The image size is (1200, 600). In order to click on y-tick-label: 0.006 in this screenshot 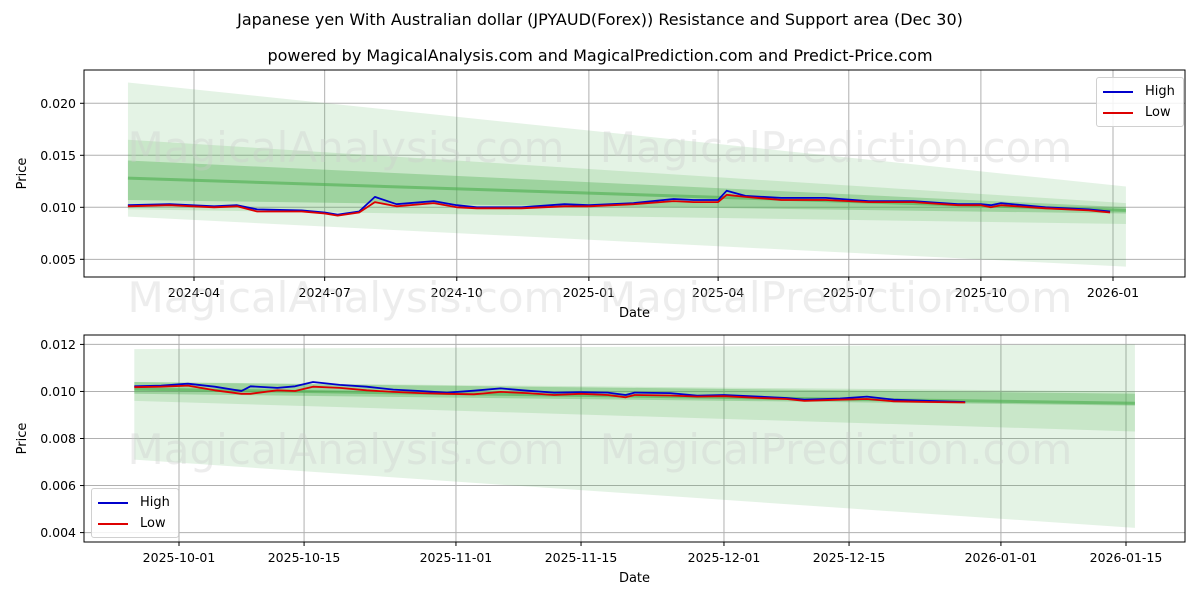, I will do `click(58, 485)`.